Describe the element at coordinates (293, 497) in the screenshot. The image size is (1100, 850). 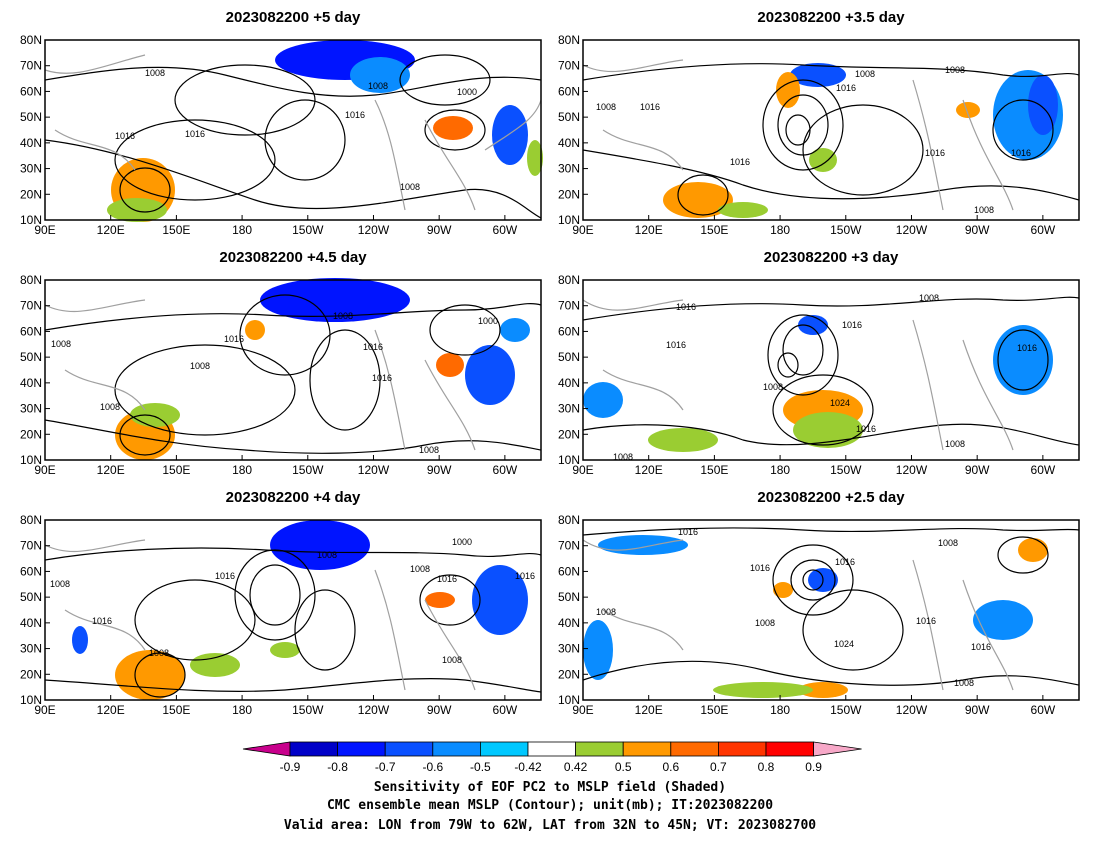
I see `panel-title: 2023082200 +4 day` at that location.